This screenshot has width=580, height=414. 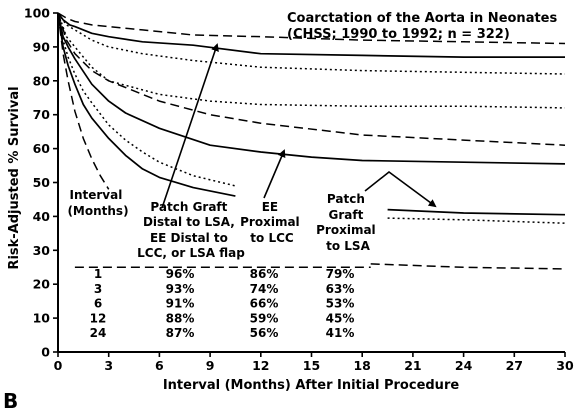 I want to click on x-tick-label: 9, so click(x=210, y=365).